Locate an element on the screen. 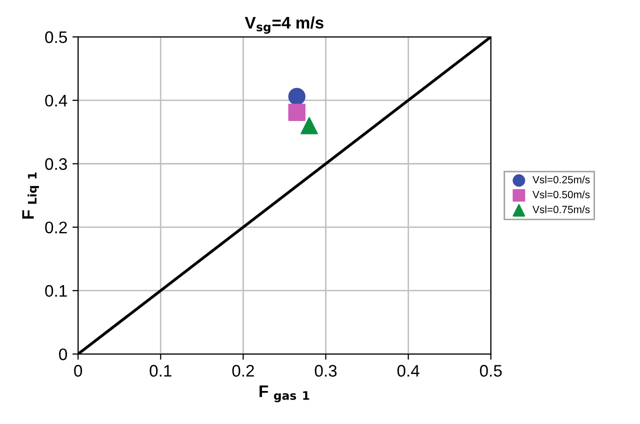 The image size is (640, 424). y-tick-label: 0.1 is located at coordinates (56, 291).